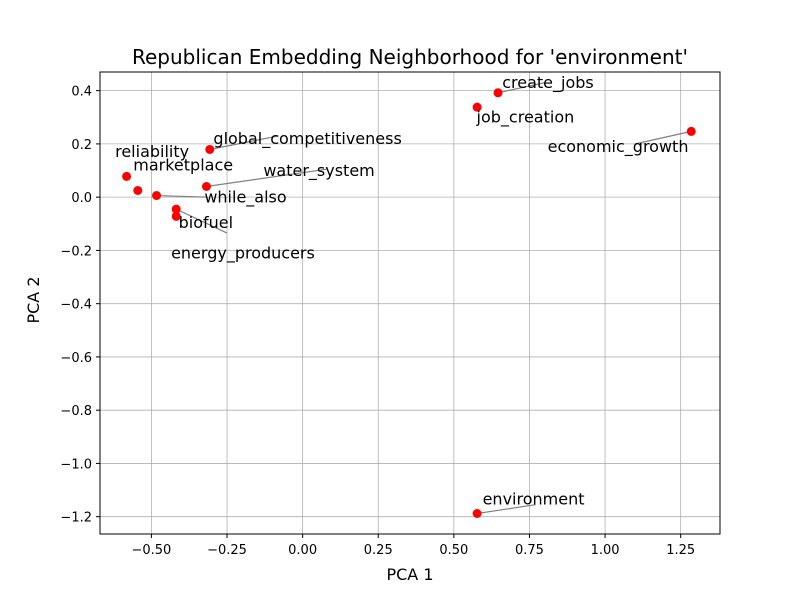 Image resolution: width=800 pixels, height=600 pixels. What do you see at coordinates (33, 299) in the screenshot?
I see `y-axis-title: PCA 2` at bounding box center [33, 299].